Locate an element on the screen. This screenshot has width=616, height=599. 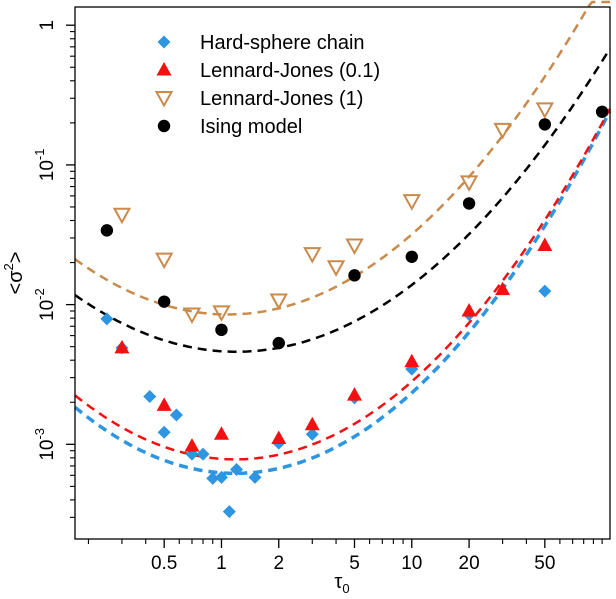
legend-label: Hard-sphere chain is located at coordinates (282, 43).